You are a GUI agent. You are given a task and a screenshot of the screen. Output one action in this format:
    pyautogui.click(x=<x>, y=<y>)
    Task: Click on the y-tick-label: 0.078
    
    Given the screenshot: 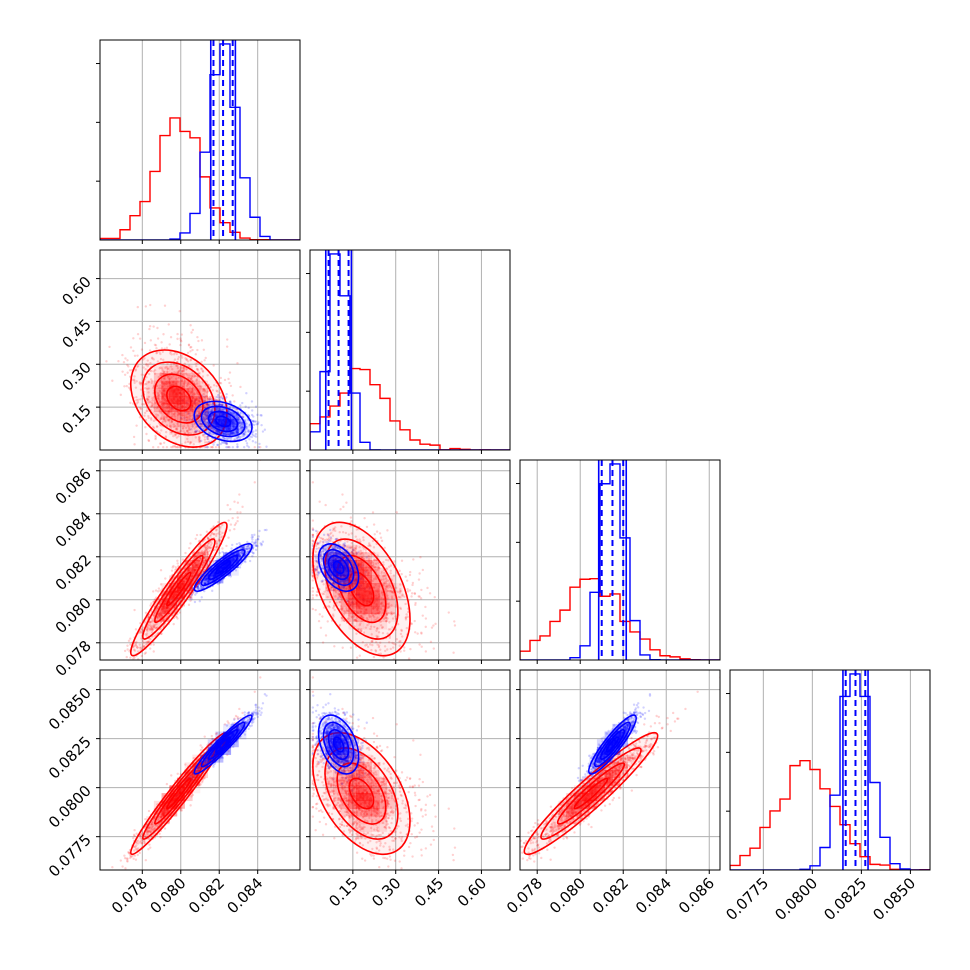 What is the action you would take?
    pyautogui.click(x=73, y=658)
    